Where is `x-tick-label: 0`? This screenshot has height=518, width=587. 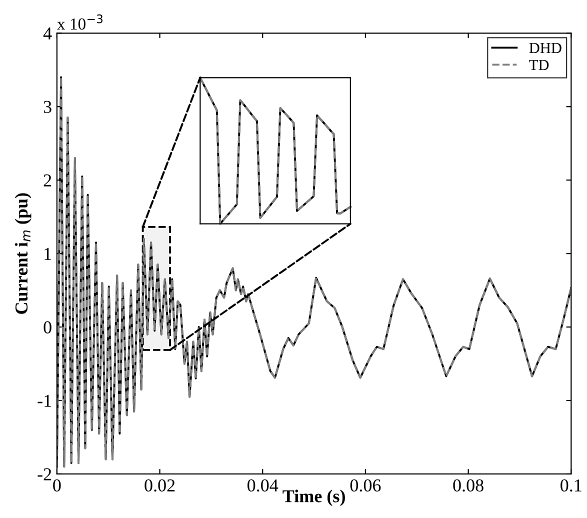 x-tick-label: 0 is located at coordinates (57, 485).